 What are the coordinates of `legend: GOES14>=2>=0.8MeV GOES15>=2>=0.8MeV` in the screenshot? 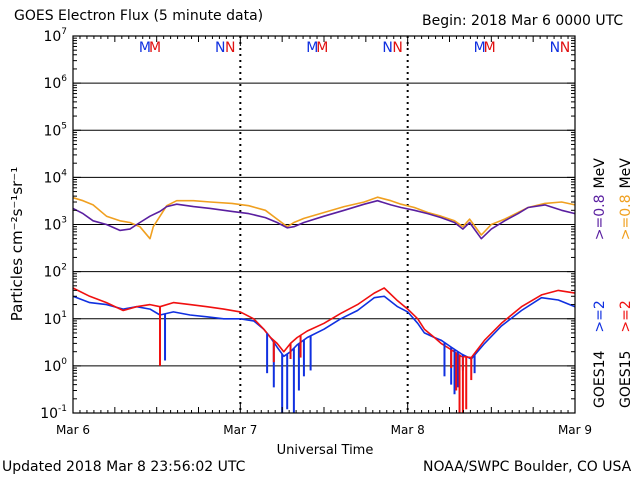 It's located at (613, 283).